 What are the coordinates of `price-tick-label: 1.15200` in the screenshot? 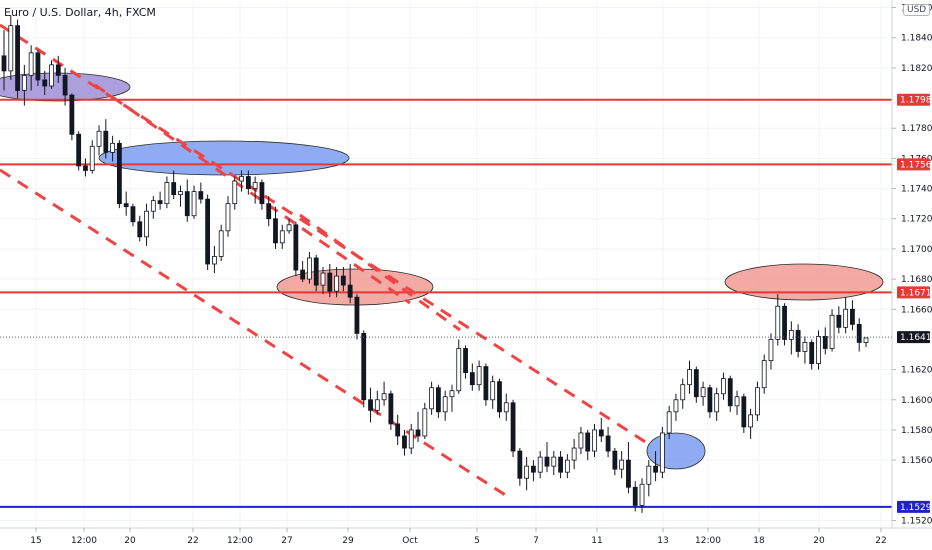 It's located at (916, 521).